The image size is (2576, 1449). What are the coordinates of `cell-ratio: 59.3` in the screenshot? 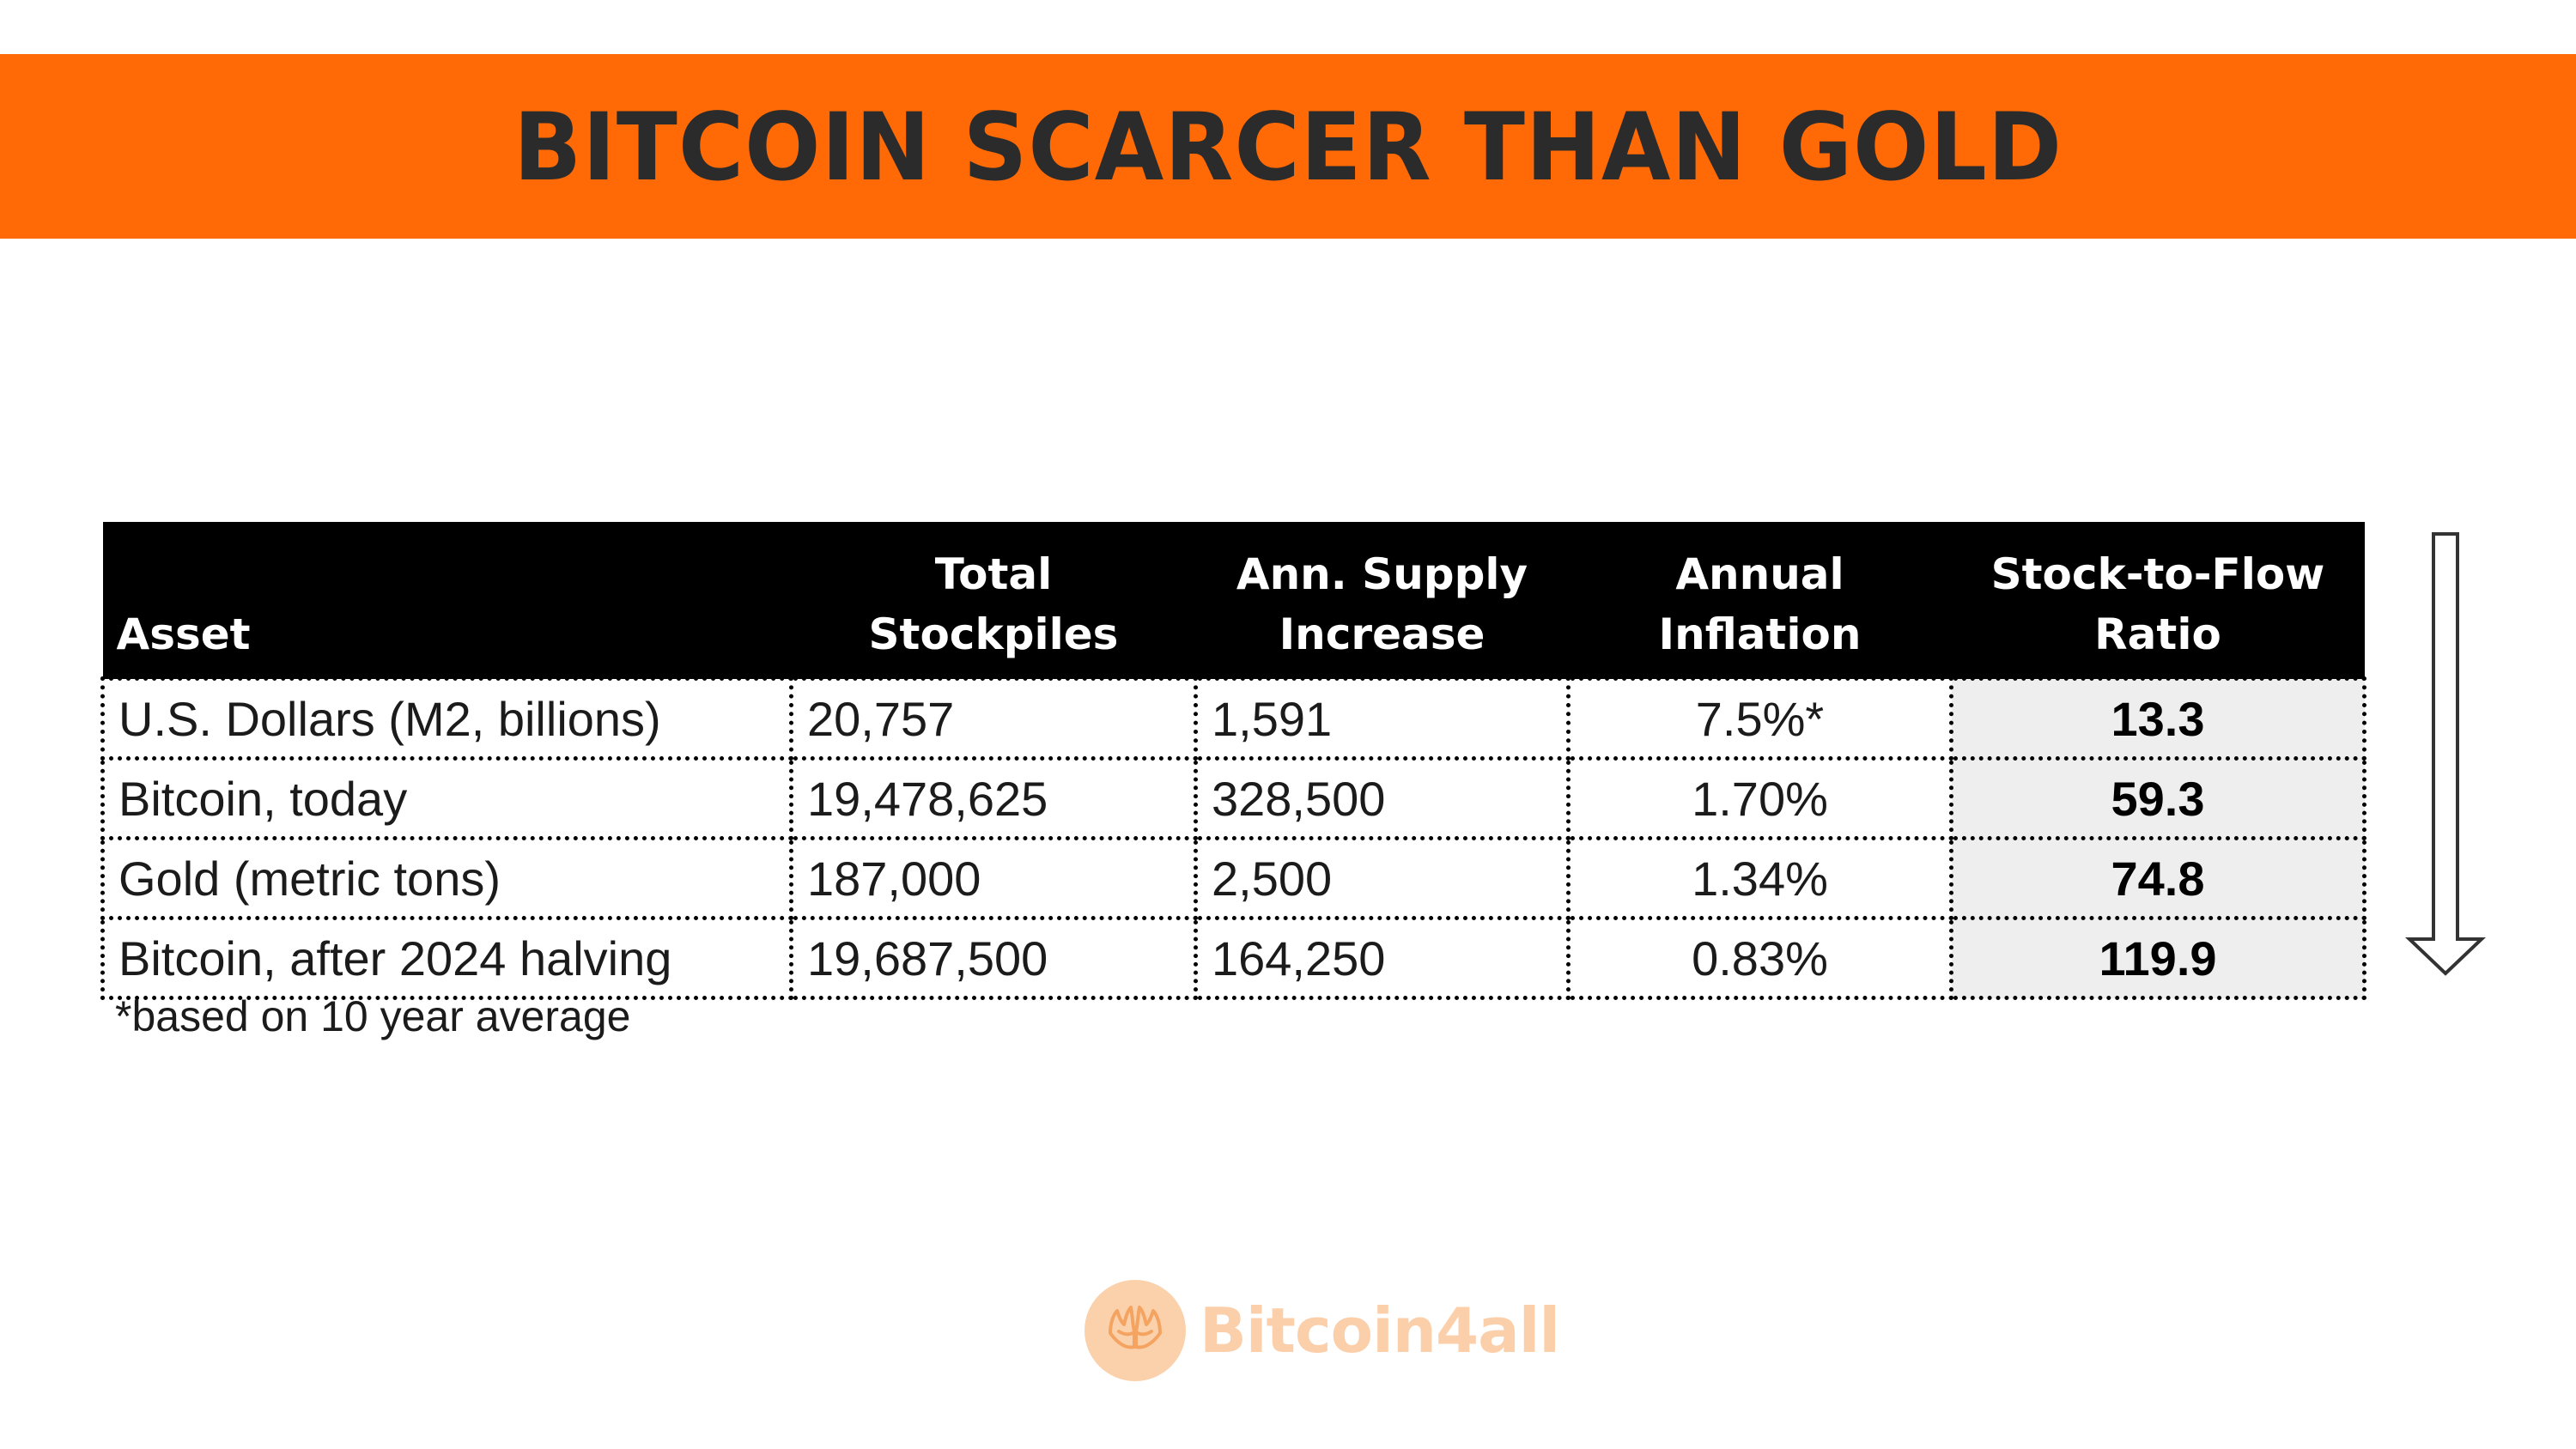 It's located at (2157, 798).